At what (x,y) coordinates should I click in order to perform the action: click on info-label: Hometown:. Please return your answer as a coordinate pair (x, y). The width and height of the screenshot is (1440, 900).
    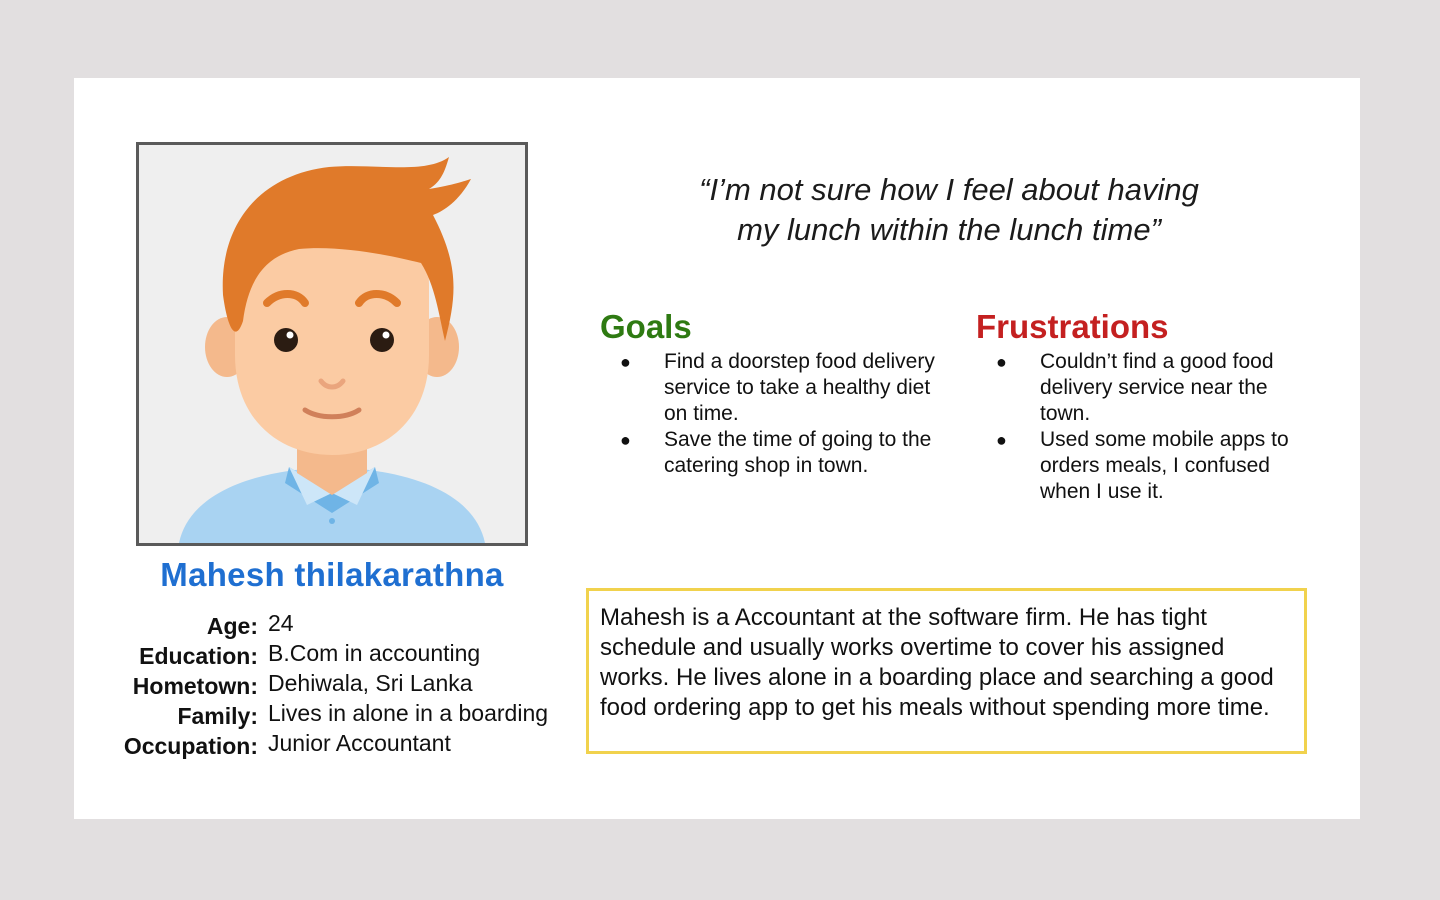
    Looking at the image, I should click on (195, 686).